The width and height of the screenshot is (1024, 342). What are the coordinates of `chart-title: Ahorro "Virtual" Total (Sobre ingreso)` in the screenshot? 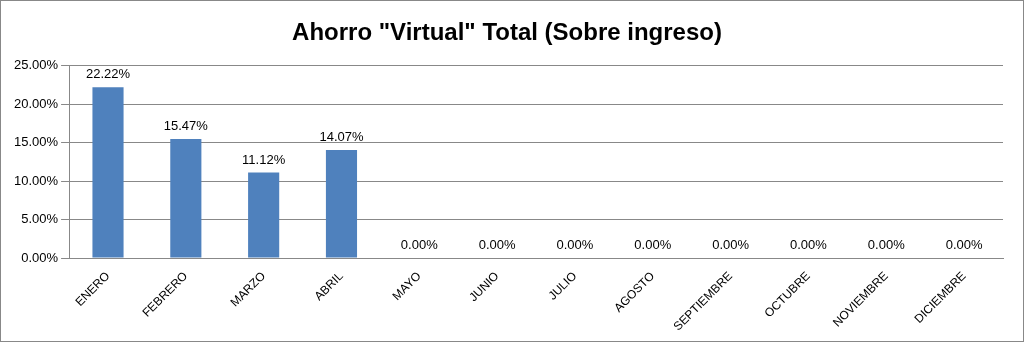 It's located at (507, 32).